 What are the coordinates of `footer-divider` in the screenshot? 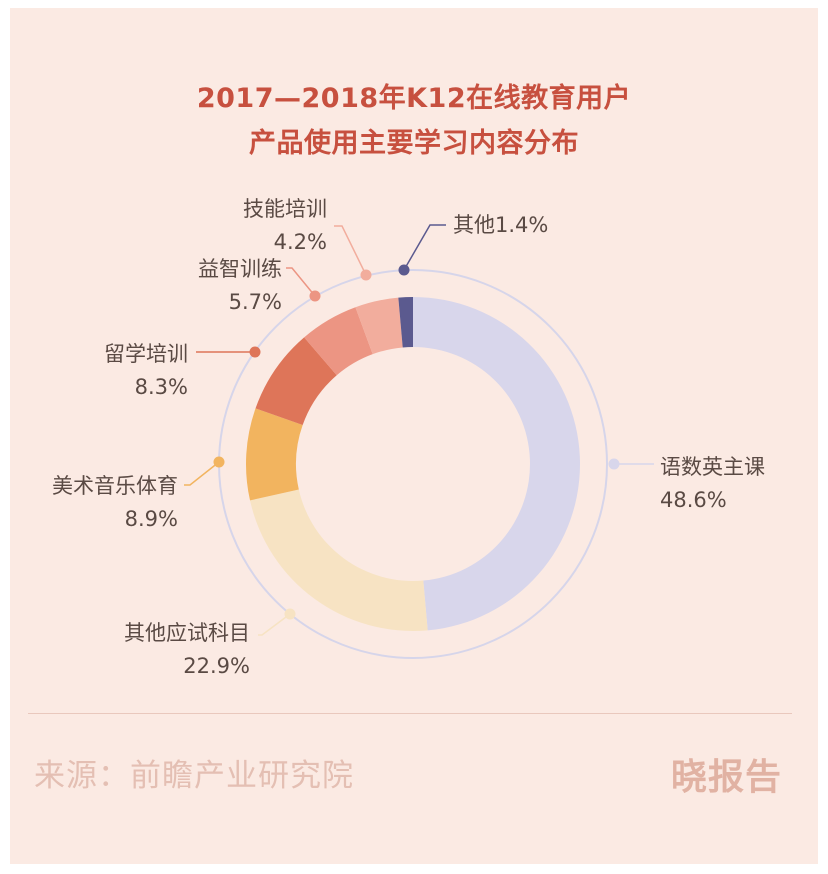 It's located at (410, 713).